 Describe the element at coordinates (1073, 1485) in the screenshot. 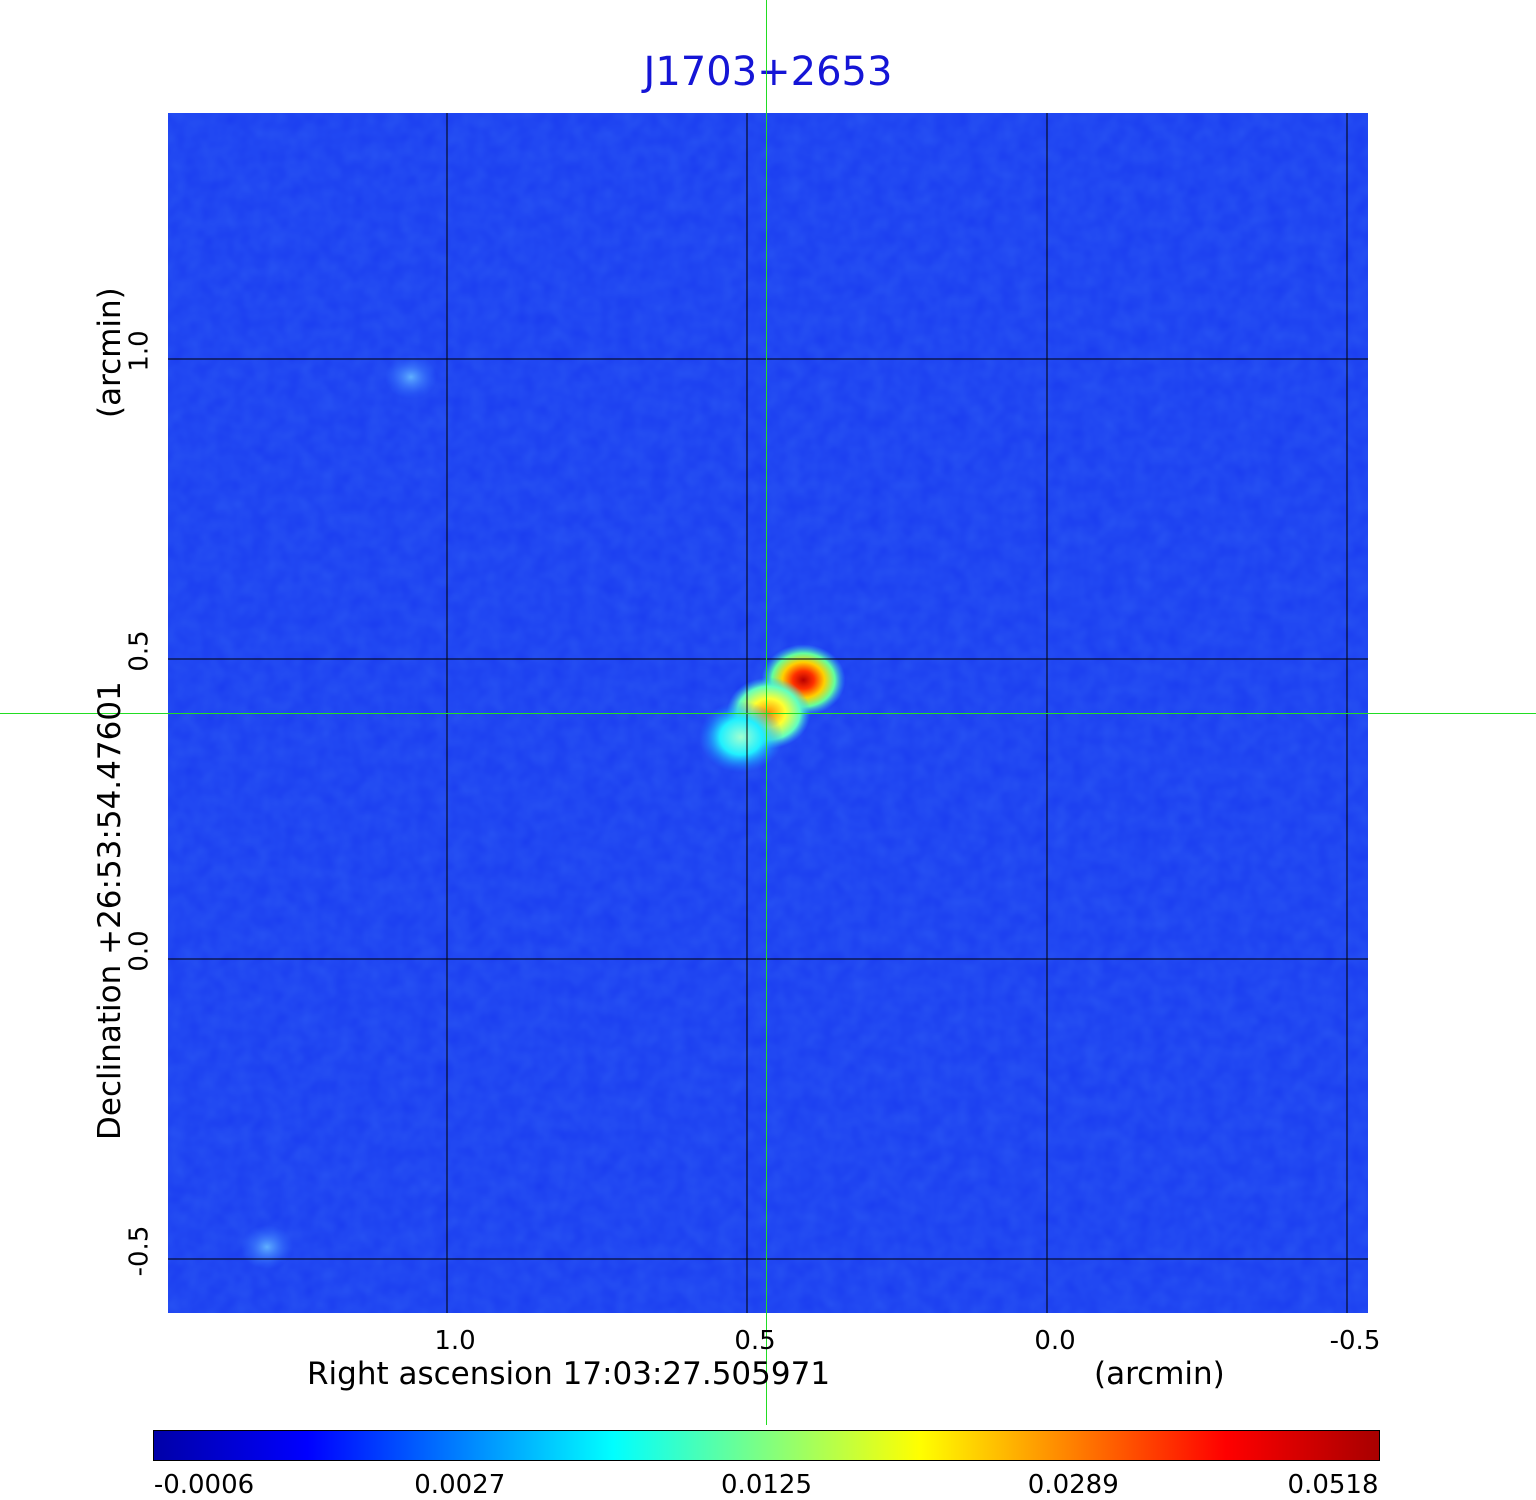

I see `colorbar-tick-label: 0.0289` at that location.